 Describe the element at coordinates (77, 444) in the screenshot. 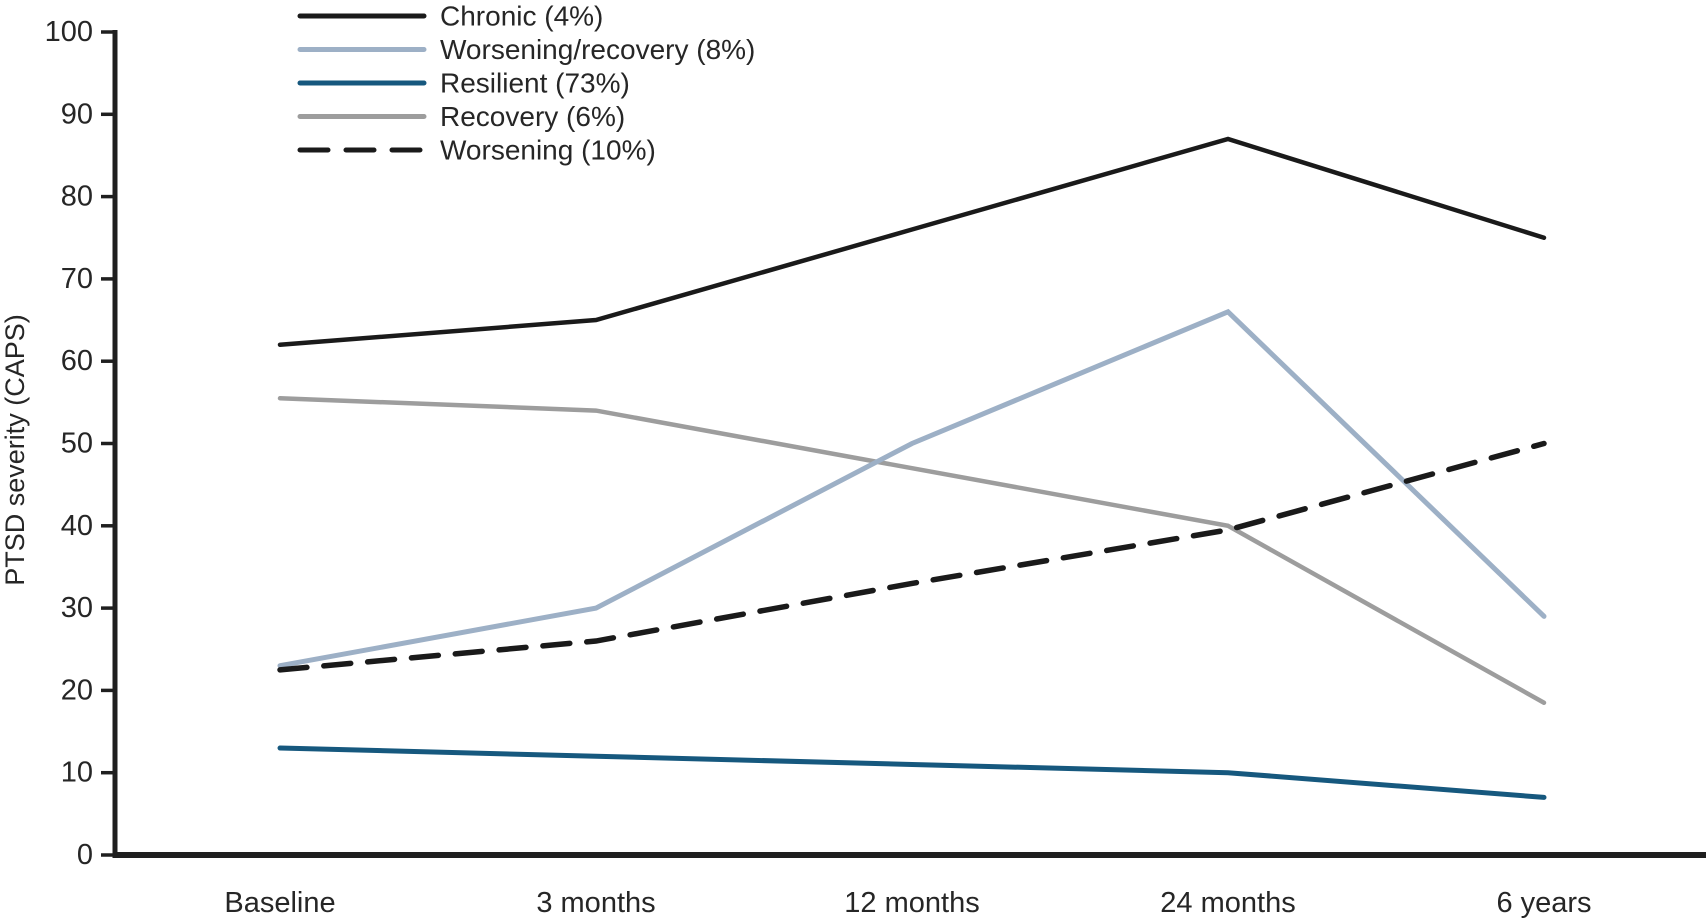

I see `y-tick-label: 50` at that location.